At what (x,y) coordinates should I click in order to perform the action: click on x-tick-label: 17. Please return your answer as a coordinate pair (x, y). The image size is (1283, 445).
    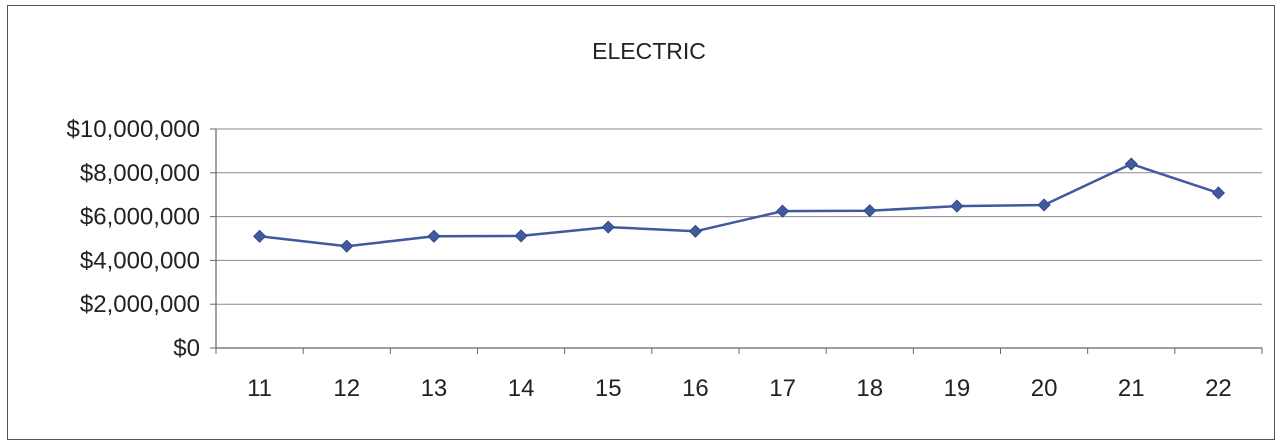
    Looking at the image, I should click on (782, 388).